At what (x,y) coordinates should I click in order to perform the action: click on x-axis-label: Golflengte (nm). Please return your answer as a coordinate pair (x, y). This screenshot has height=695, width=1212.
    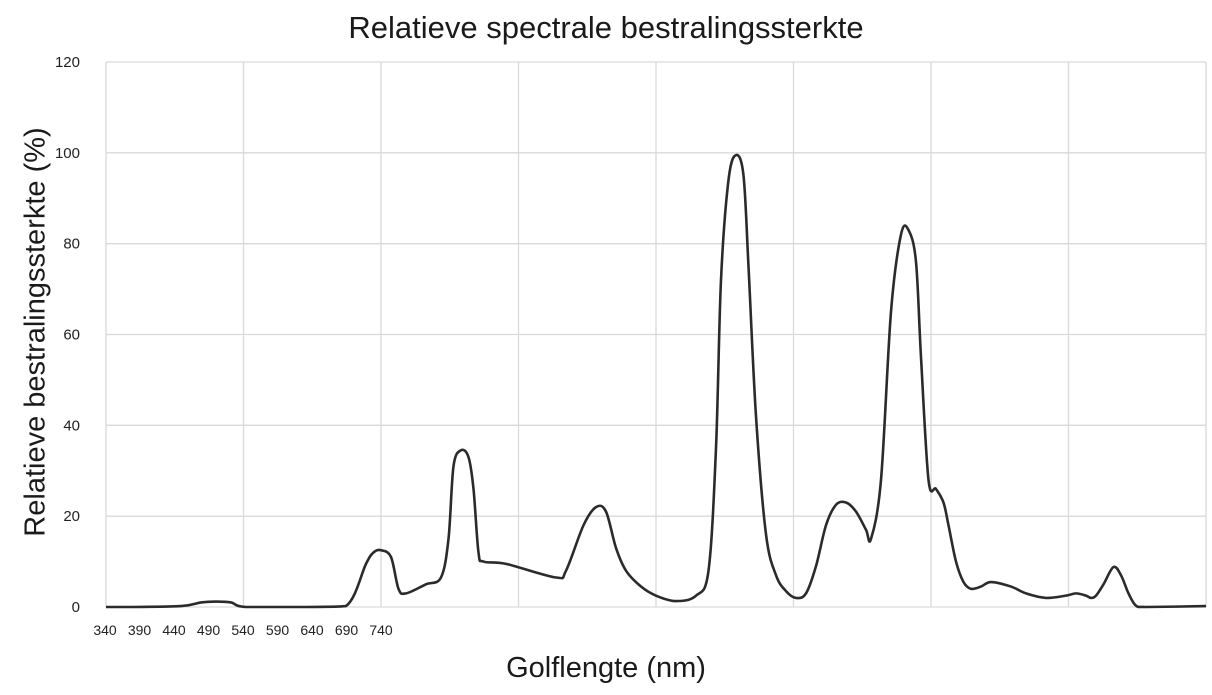
    Looking at the image, I should click on (606, 668).